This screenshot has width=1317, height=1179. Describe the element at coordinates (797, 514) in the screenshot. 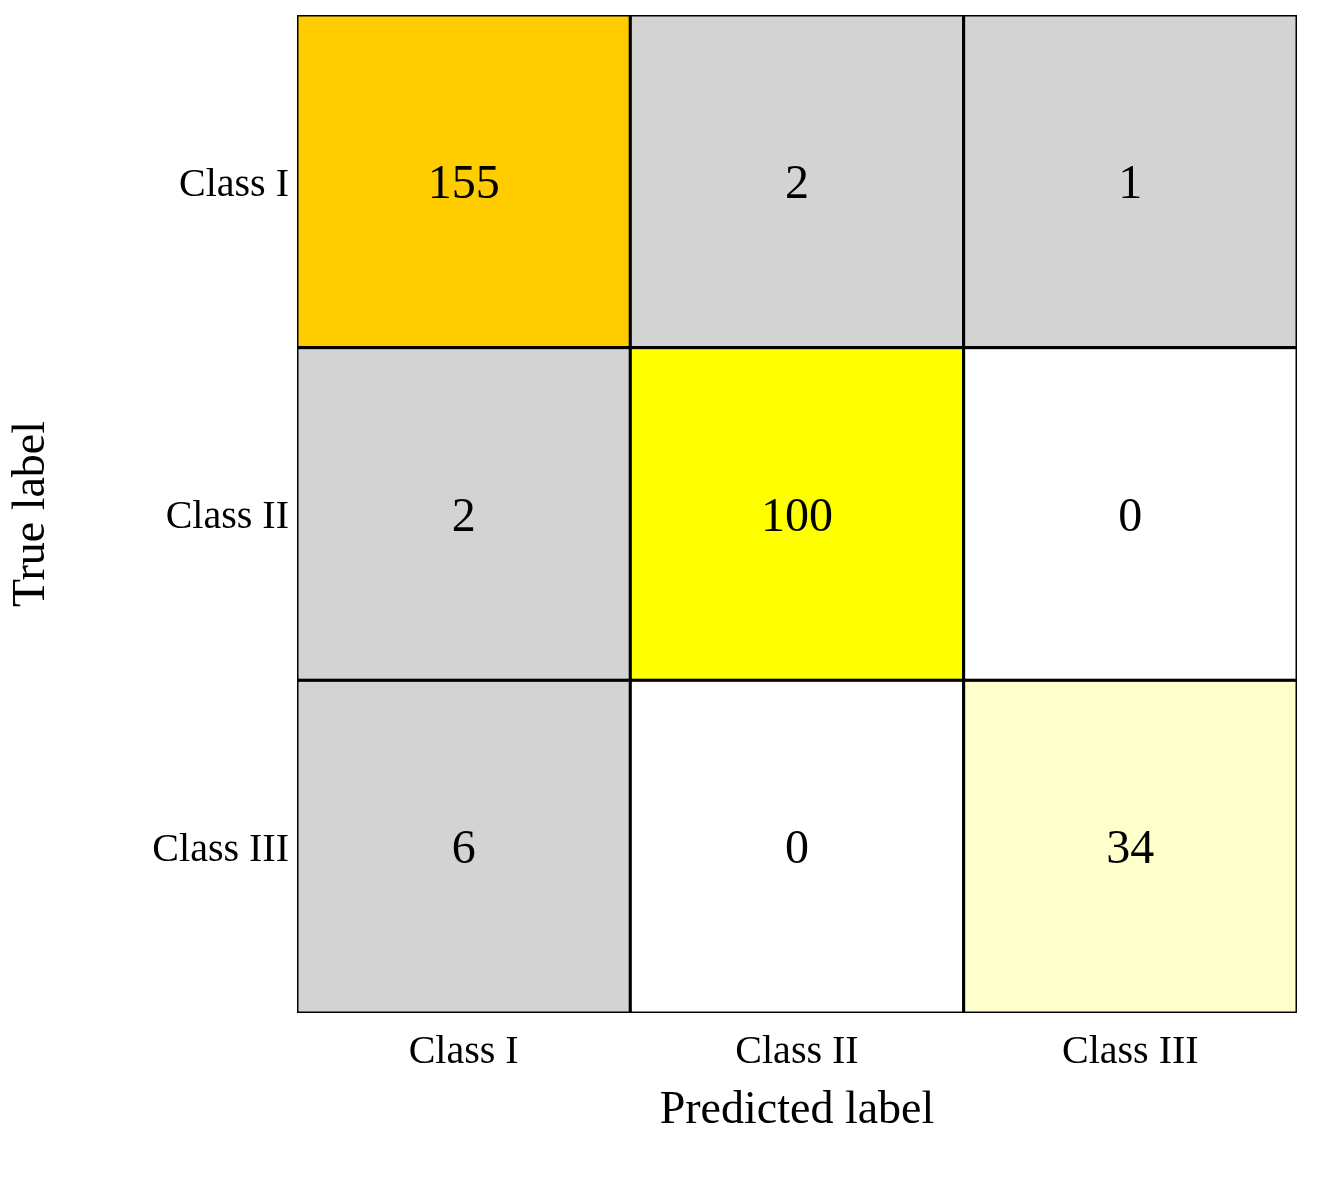

I see `data-label: 100` at that location.